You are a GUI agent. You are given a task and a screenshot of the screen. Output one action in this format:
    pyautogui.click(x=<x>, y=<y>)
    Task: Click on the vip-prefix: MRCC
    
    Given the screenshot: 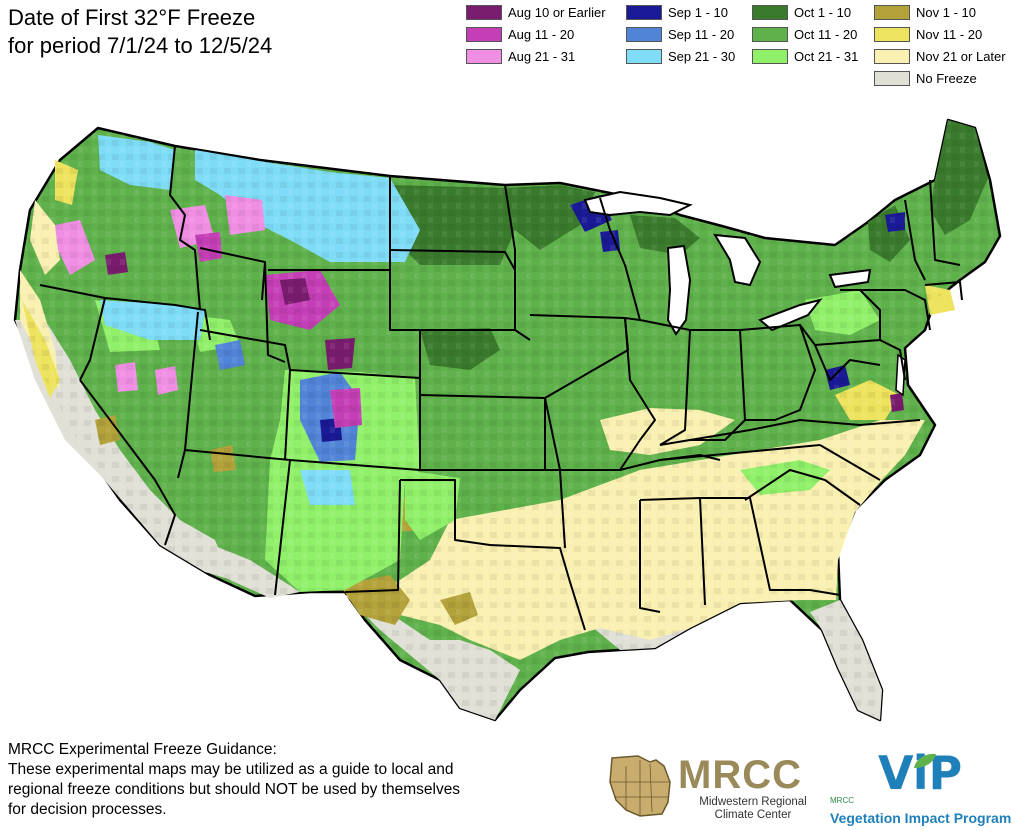 What is the action you would take?
    pyautogui.click(x=842, y=800)
    